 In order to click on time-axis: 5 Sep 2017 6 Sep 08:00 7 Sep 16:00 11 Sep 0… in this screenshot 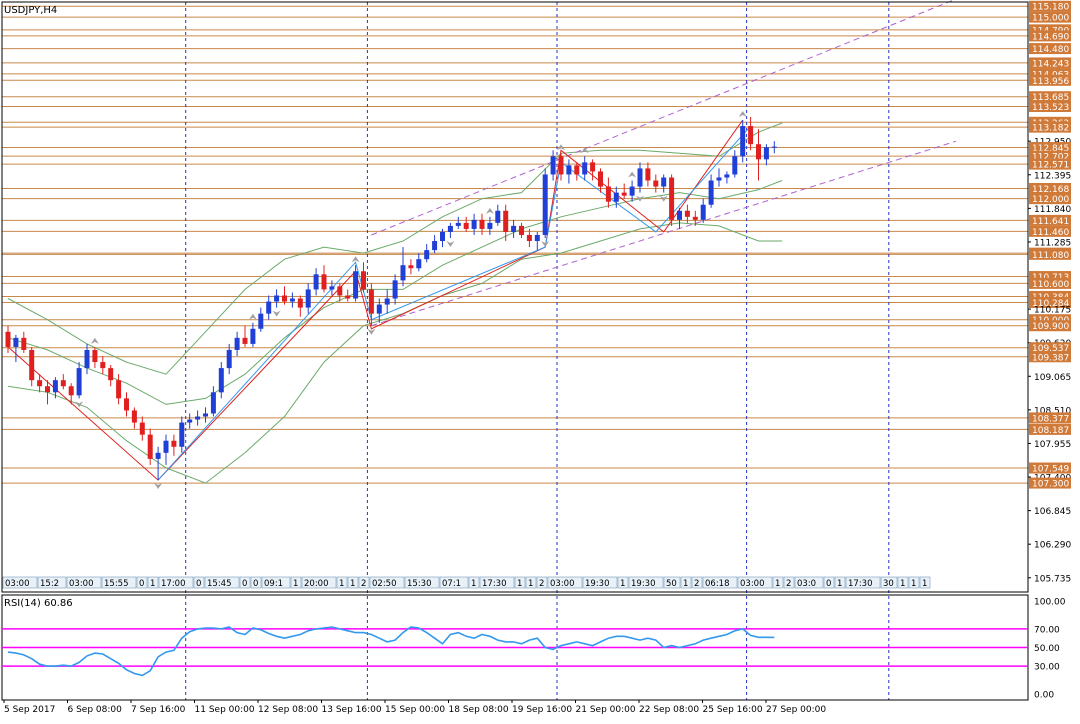, I will do `click(414, 707)`.